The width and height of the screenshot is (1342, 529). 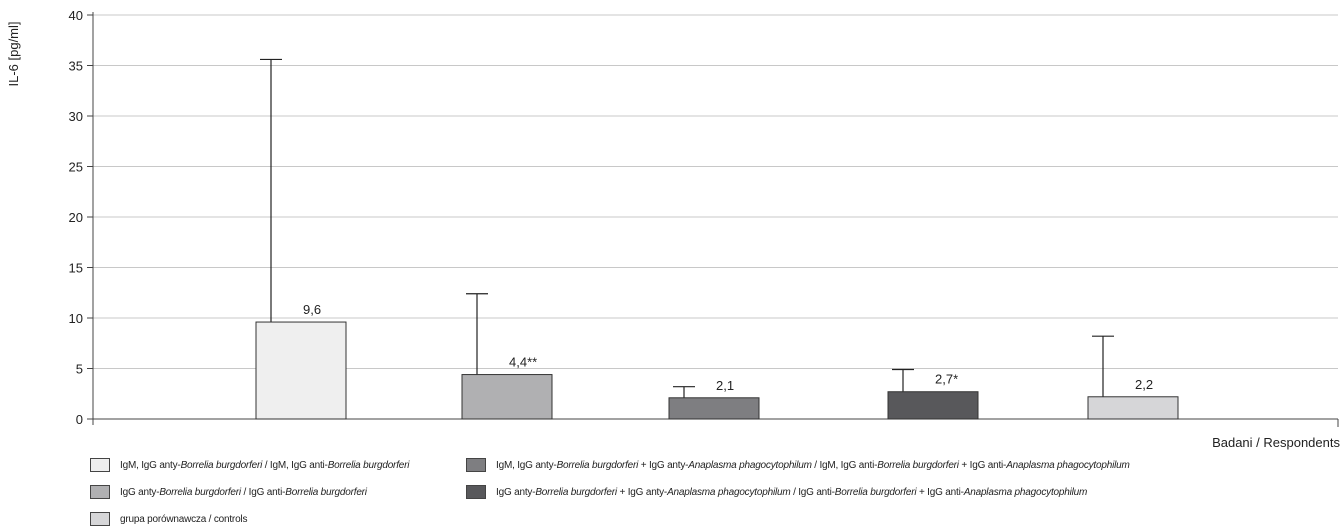 What do you see at coordinates (76, 268) in the screenshot?
I see `y-tick-label: 15` at bounding box center [76, 268].